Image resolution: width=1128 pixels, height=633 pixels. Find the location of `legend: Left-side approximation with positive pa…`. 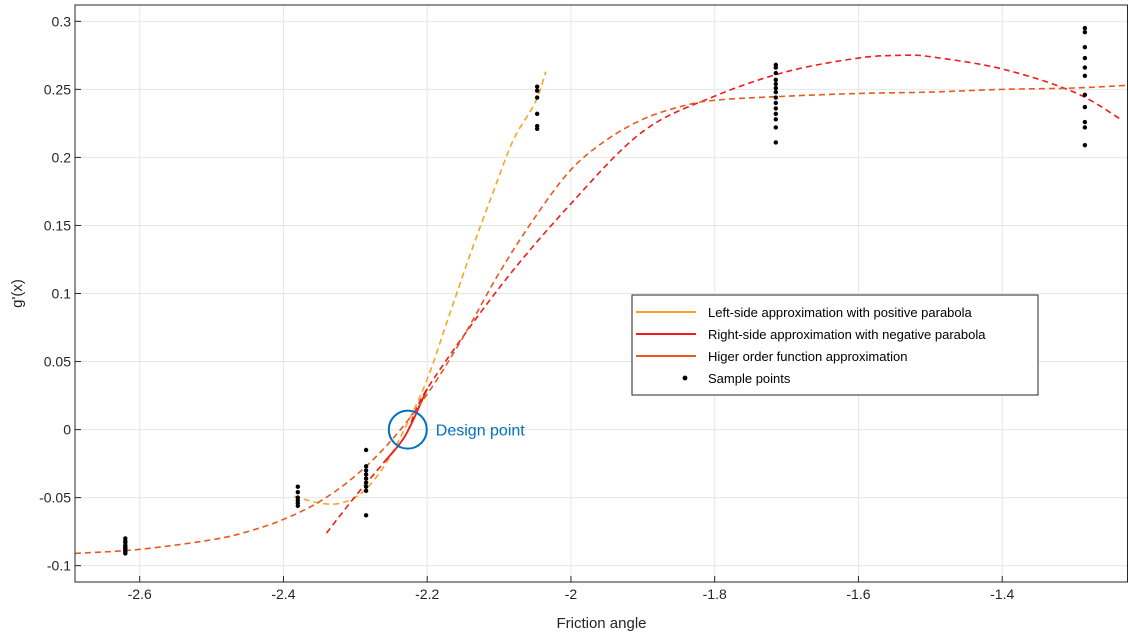

legend: Left-side approximation with positive pa… is located at coordinates (835, 345).